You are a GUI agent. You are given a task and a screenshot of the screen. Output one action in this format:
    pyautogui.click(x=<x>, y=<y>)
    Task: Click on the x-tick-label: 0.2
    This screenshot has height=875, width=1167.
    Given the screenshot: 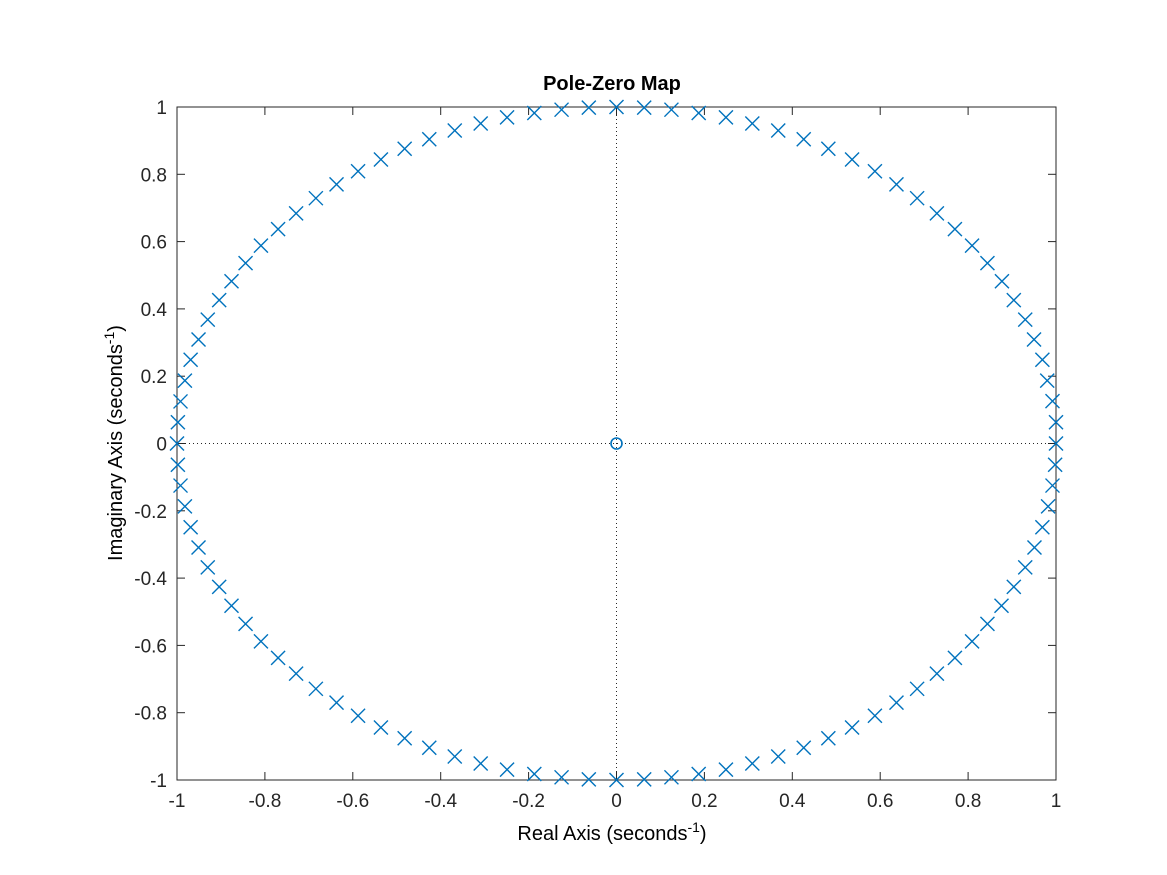 What is the action you would take?
    pyautogui.click(x=704, y=801)
    